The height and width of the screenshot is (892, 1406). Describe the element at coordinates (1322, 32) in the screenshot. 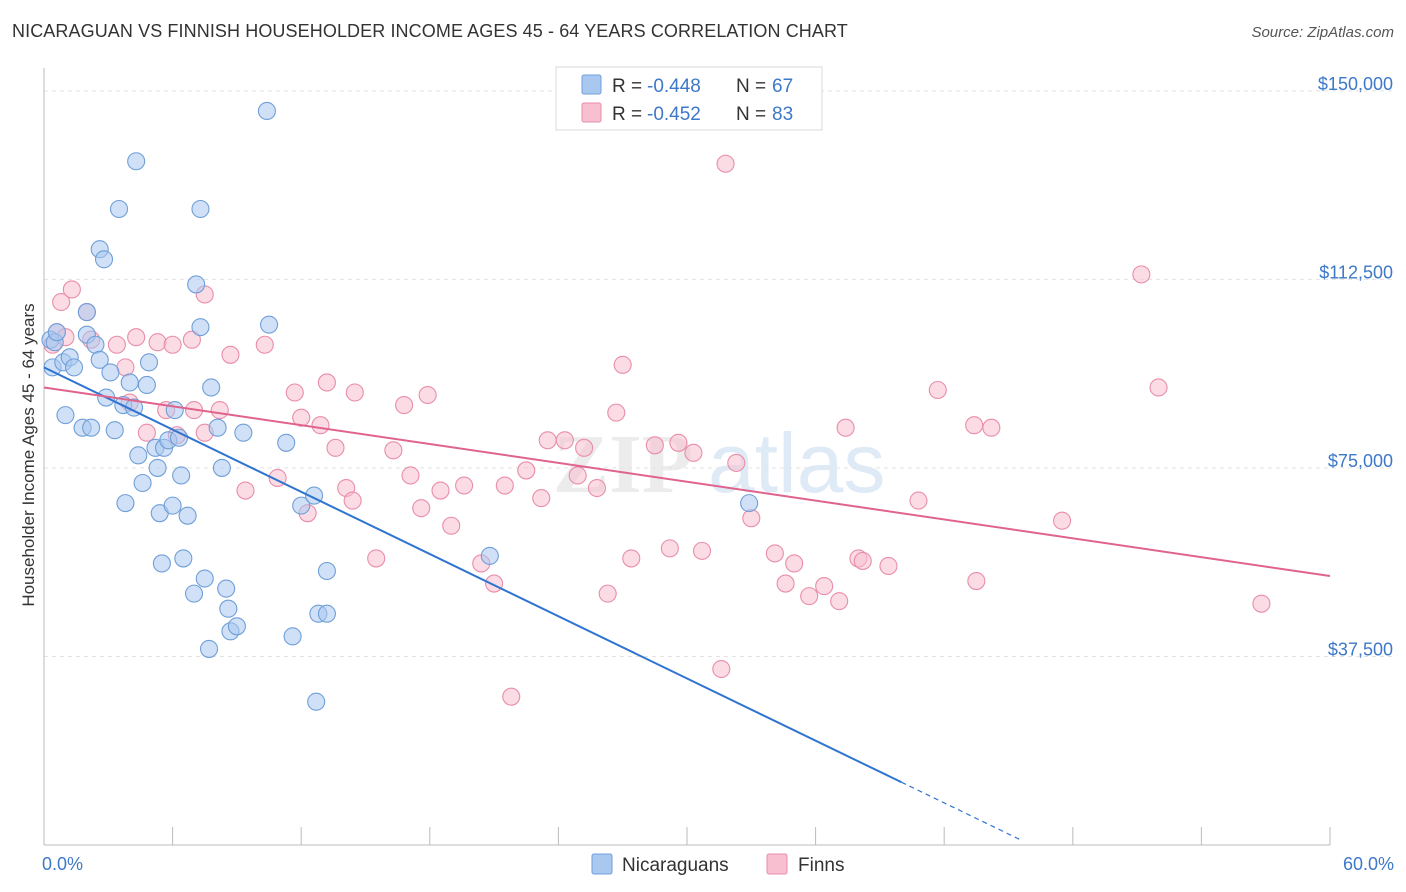

I see `source-label: Source: ZipAtlas.com` at that location.